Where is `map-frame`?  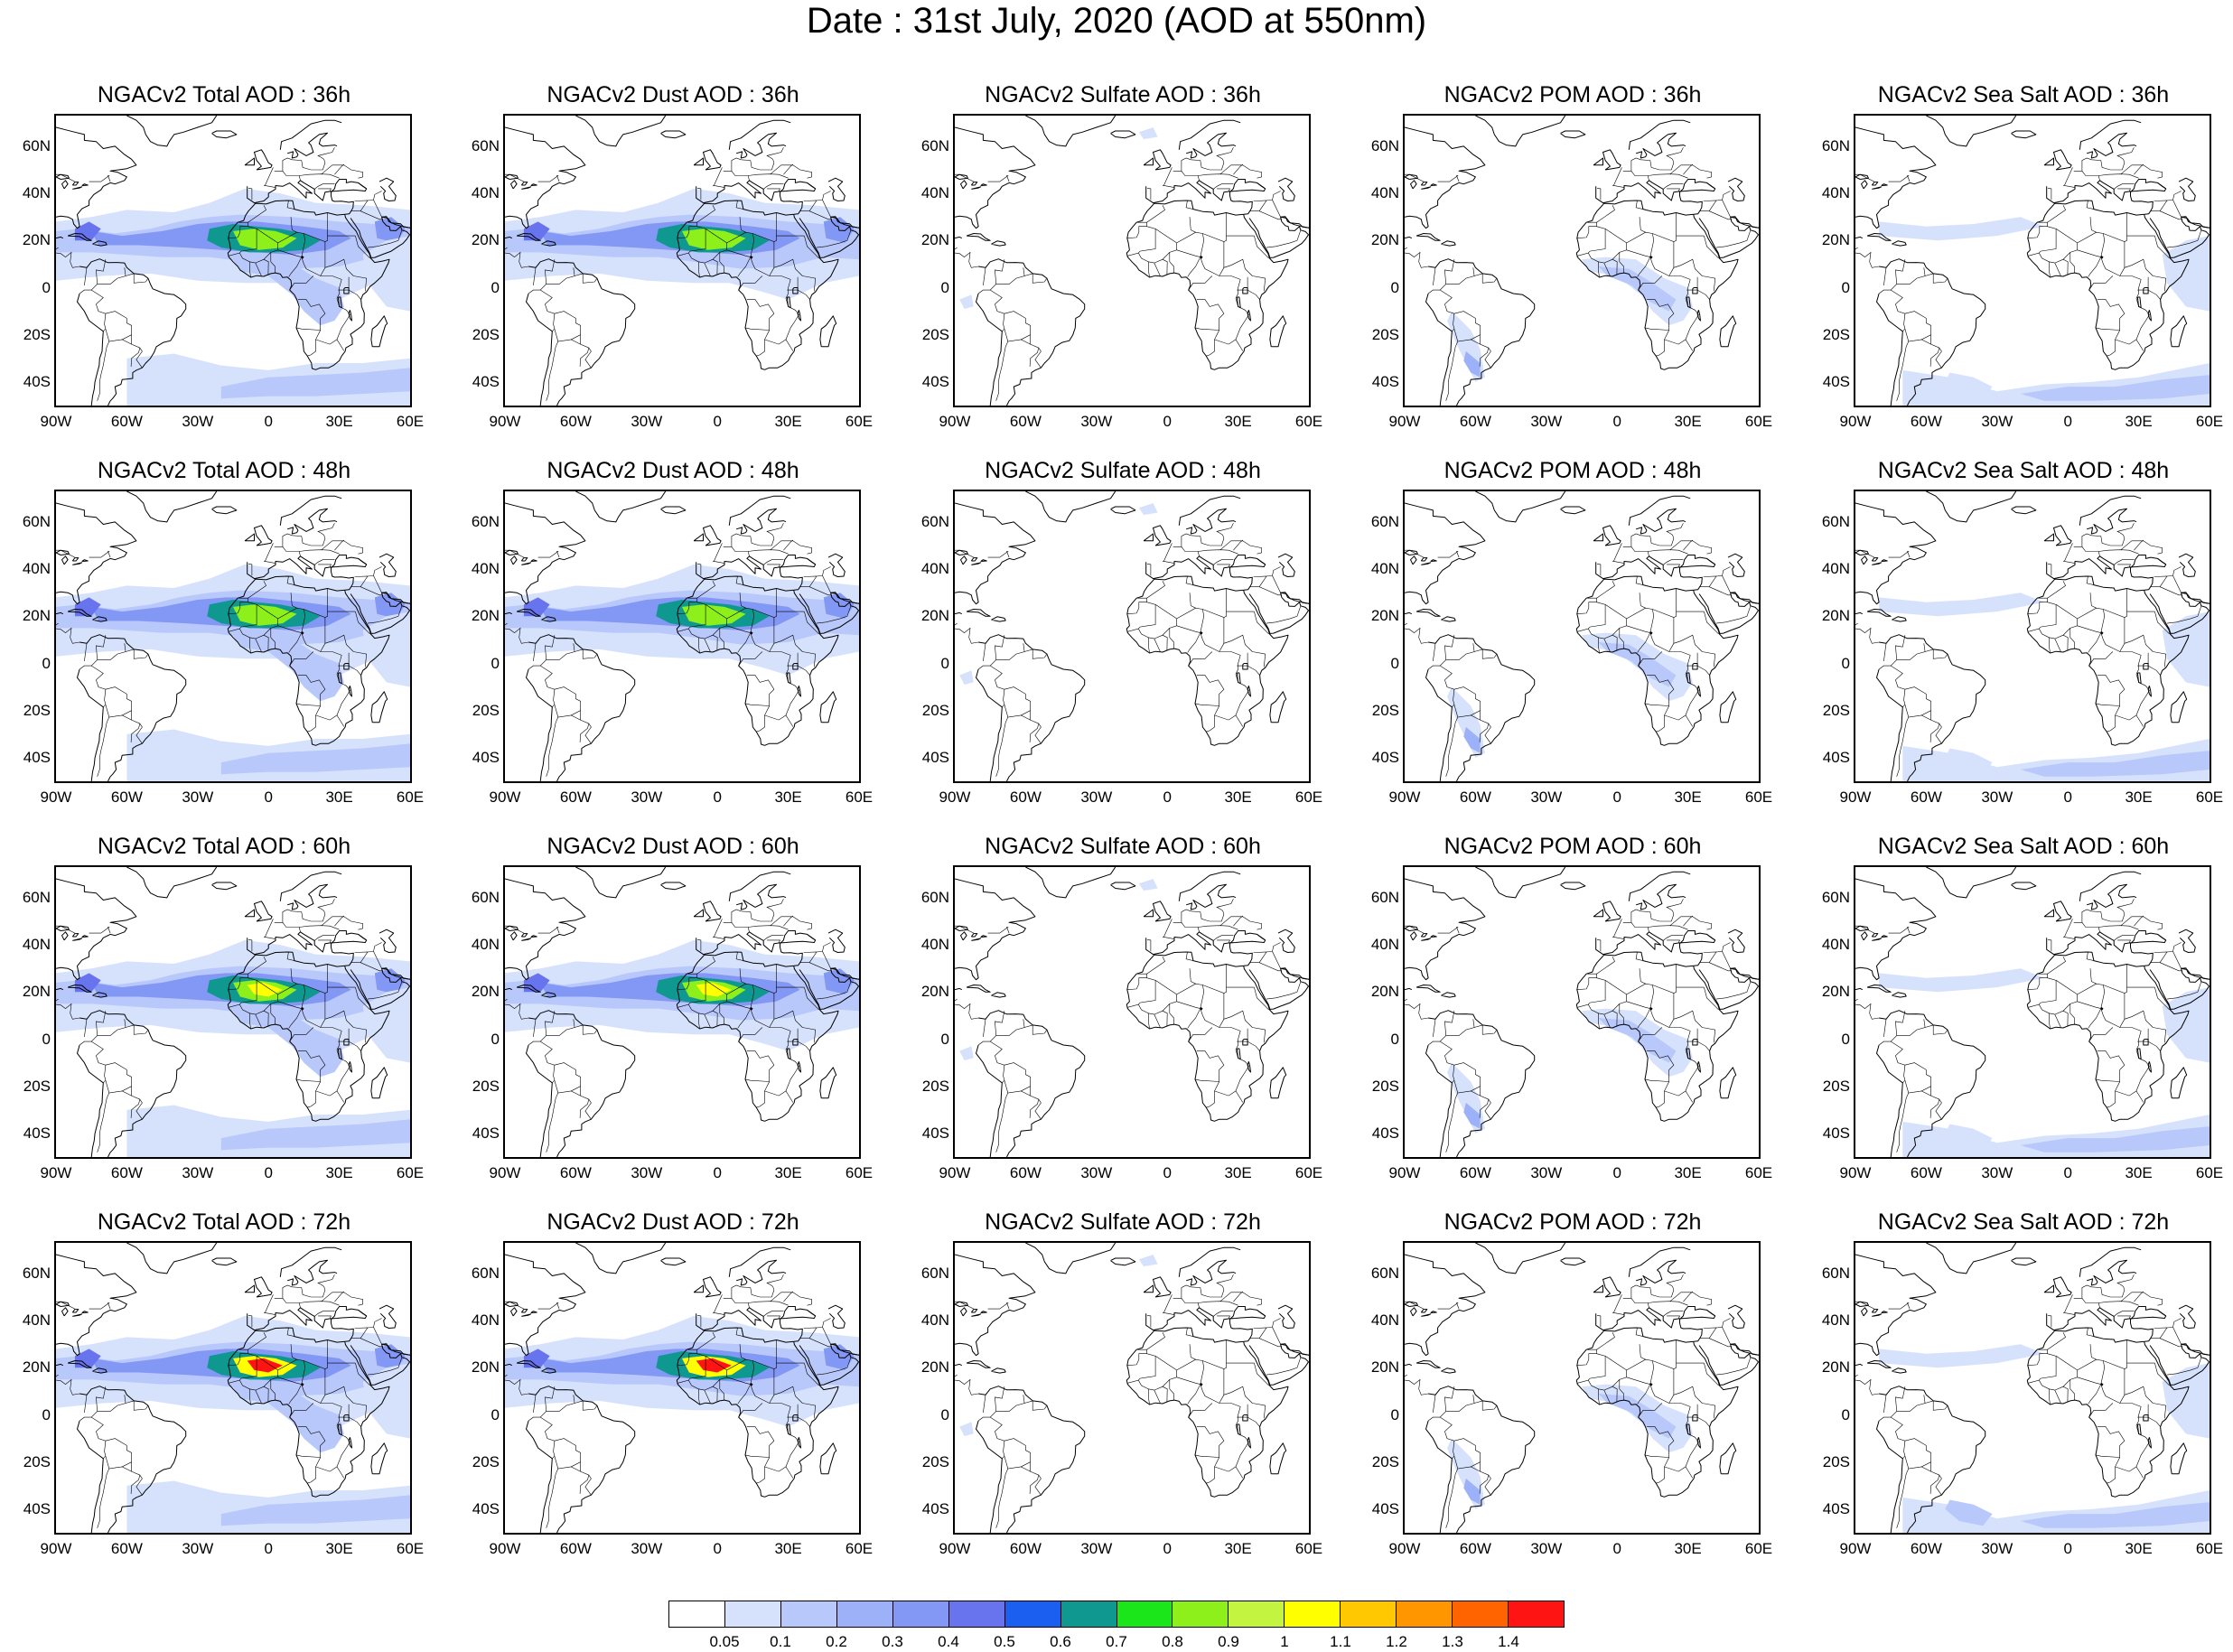
map-frame is located at coordinates (682, 1388).